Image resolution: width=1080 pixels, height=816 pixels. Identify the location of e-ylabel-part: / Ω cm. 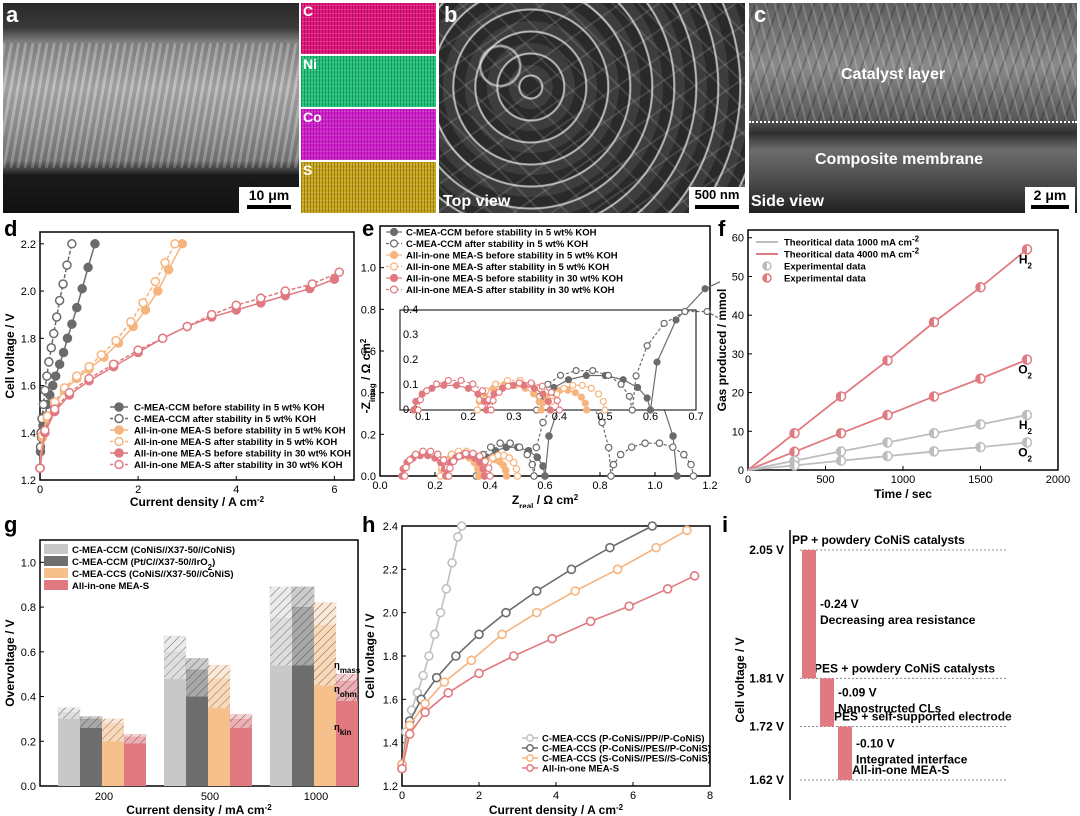
(366, 363).